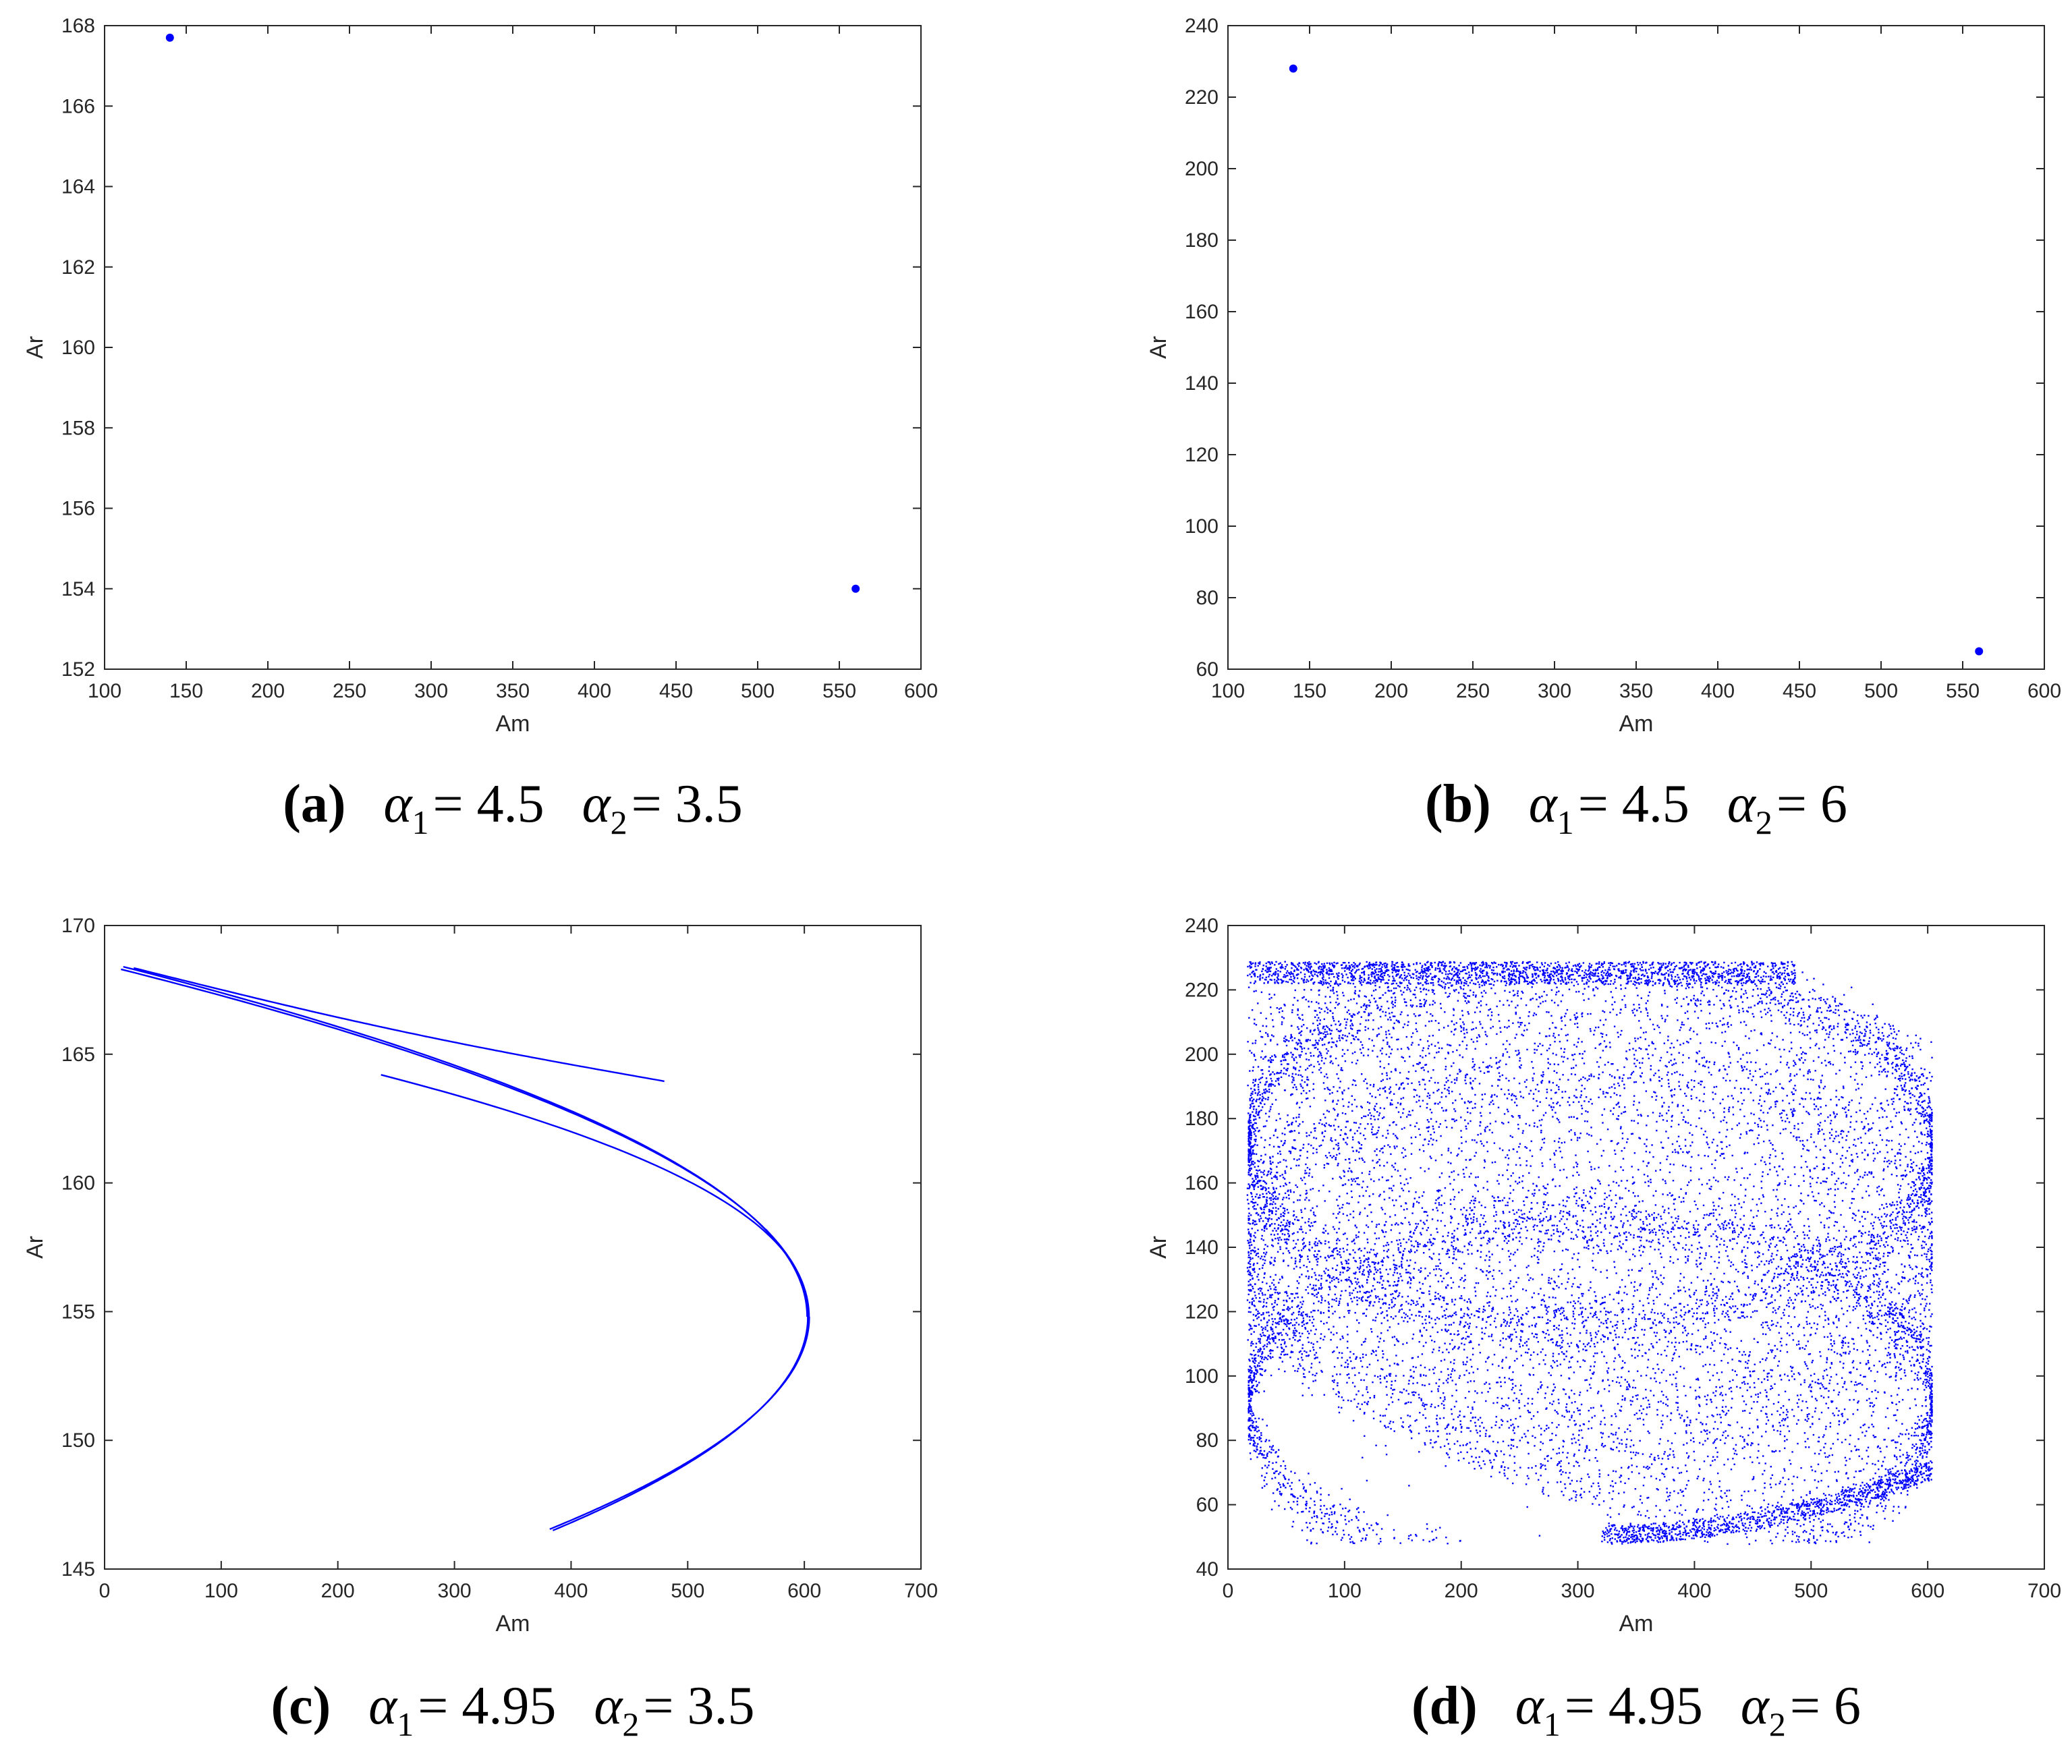 This screenshot has width=2072, height=1764. I want to click on caption-param2-sub: 2, so click(1764, 822).